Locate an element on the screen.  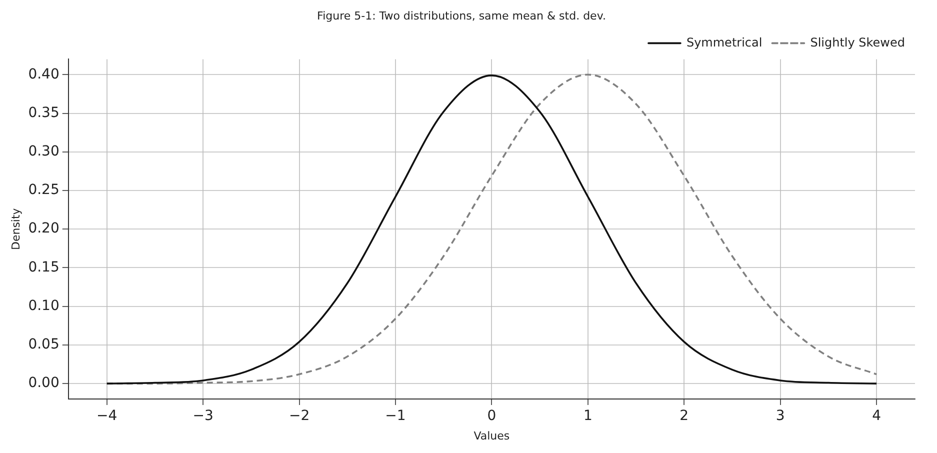
x-tick-label: −1 is located at coordinates (395, 416).